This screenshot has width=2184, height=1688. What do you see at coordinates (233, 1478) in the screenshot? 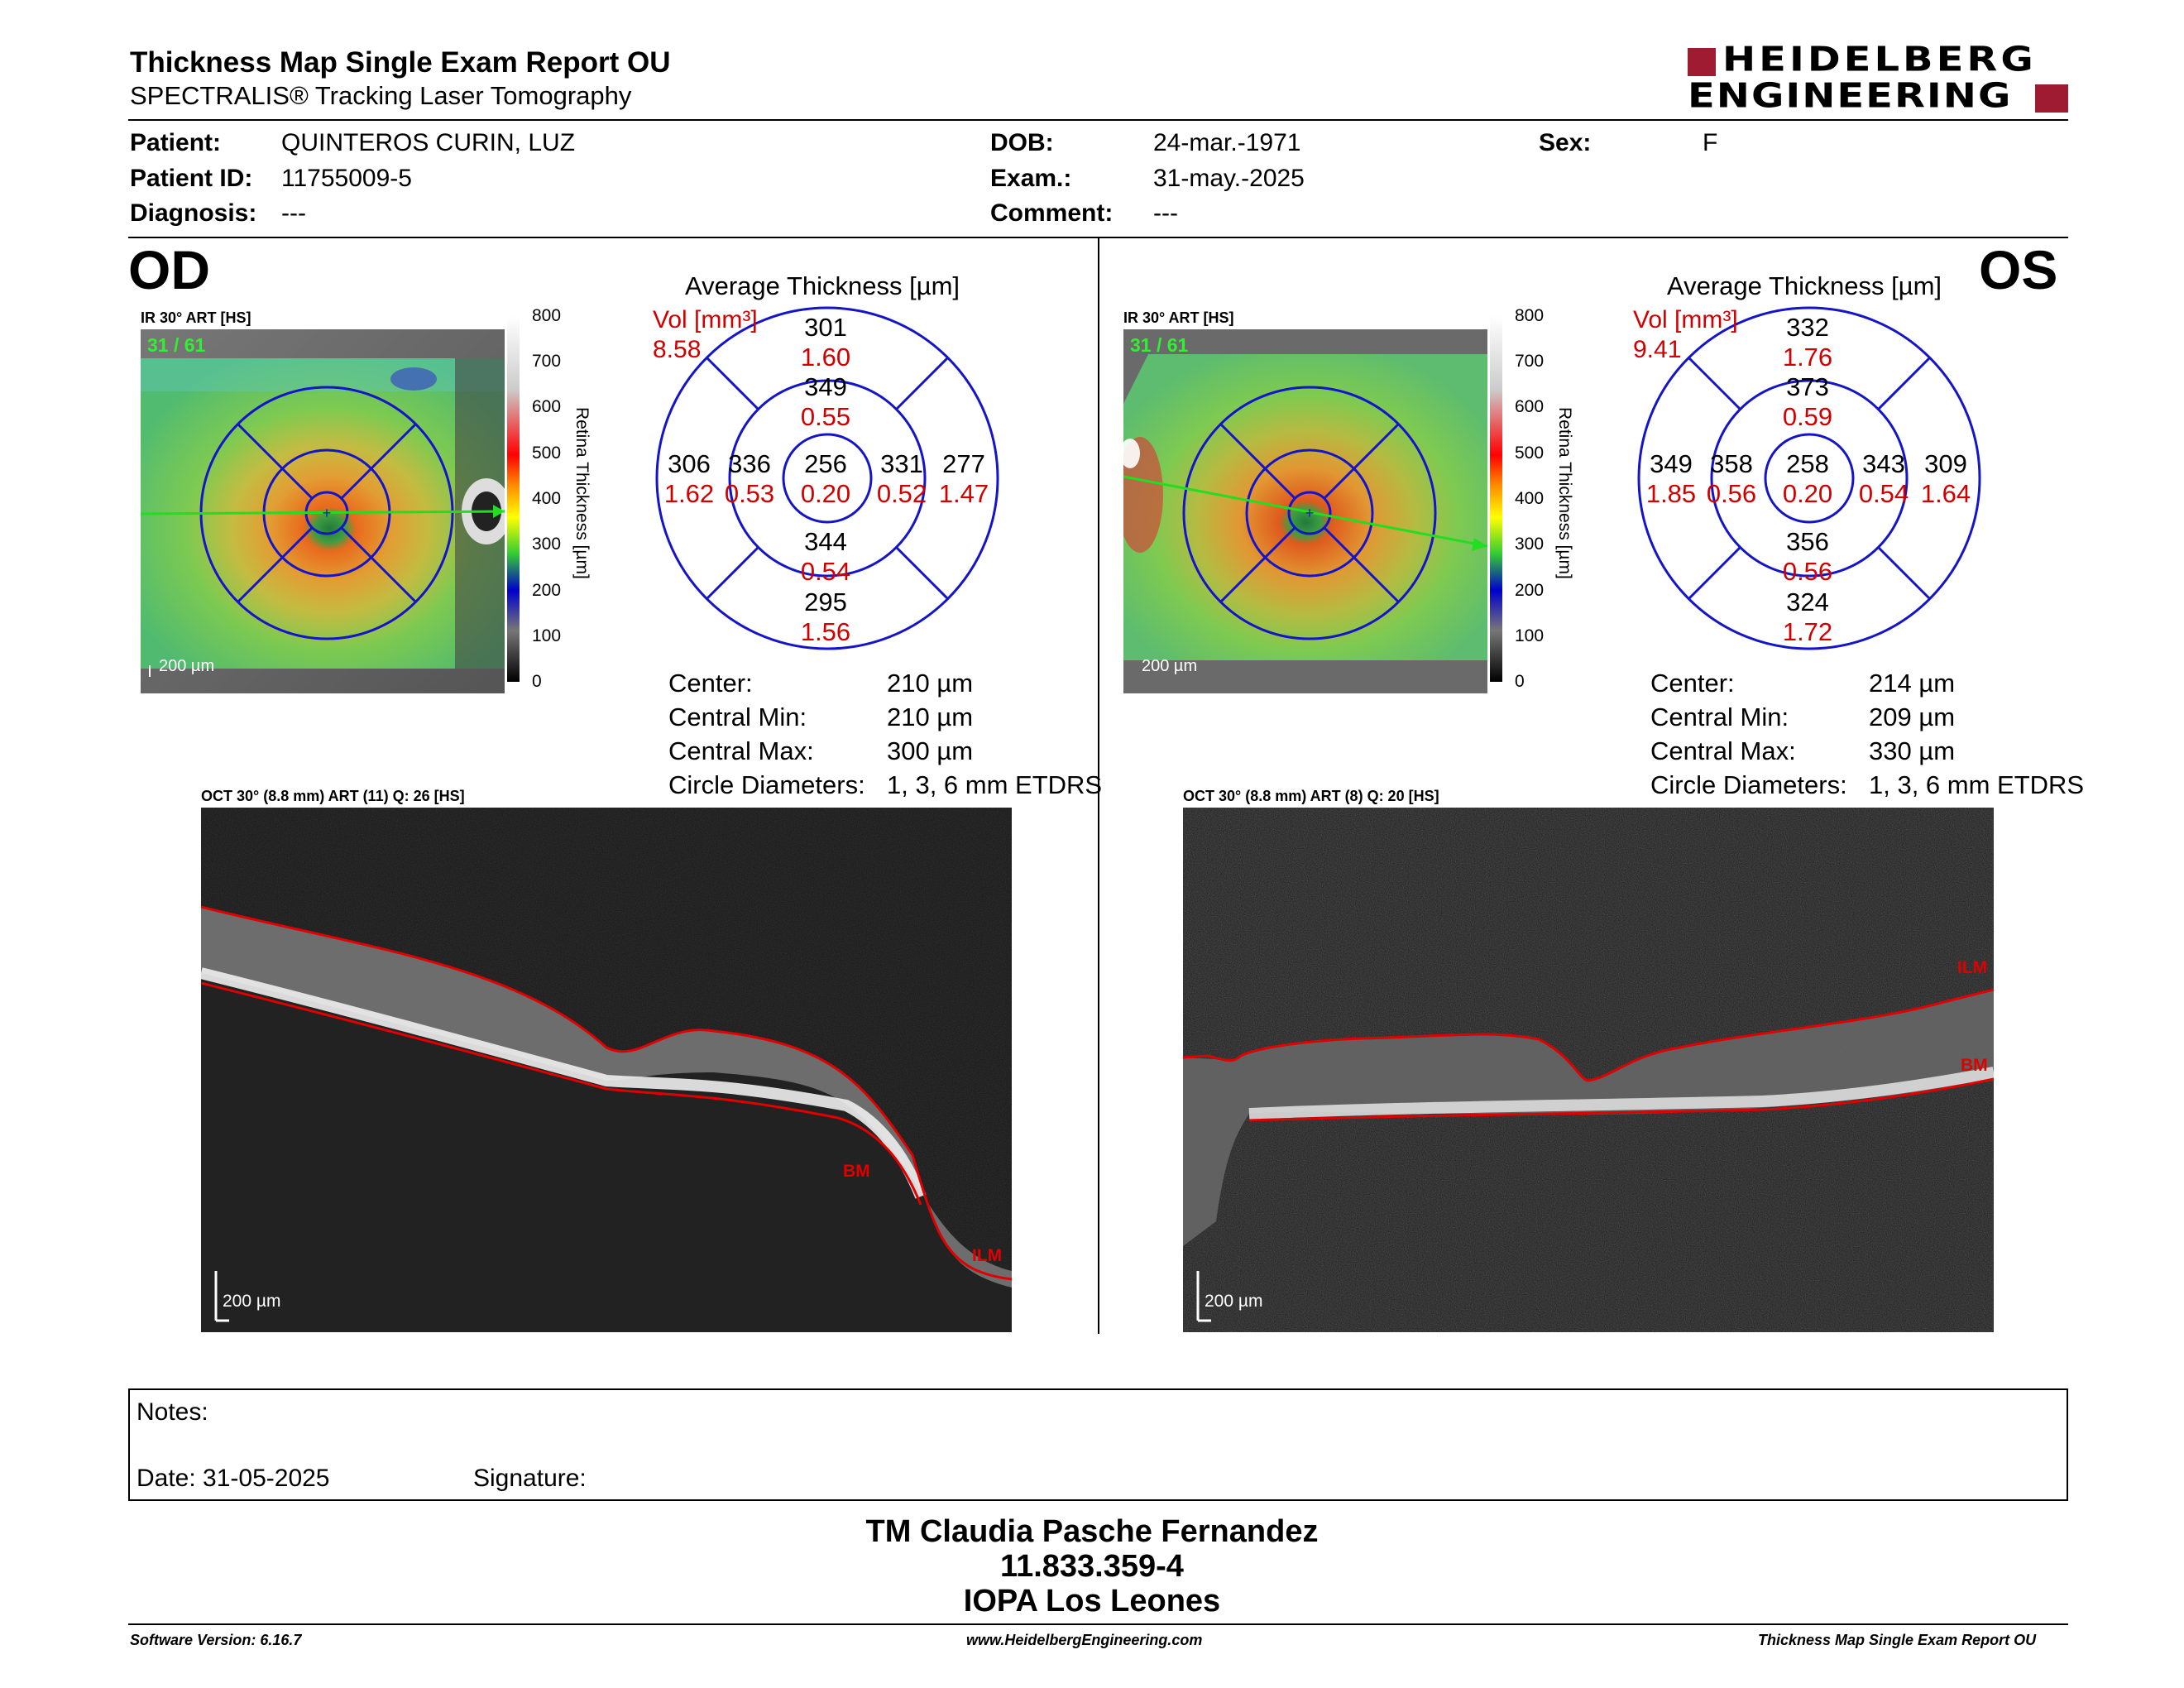
I see `date-label: Date: 31-05-2025` at bounding box center [233, 1478].